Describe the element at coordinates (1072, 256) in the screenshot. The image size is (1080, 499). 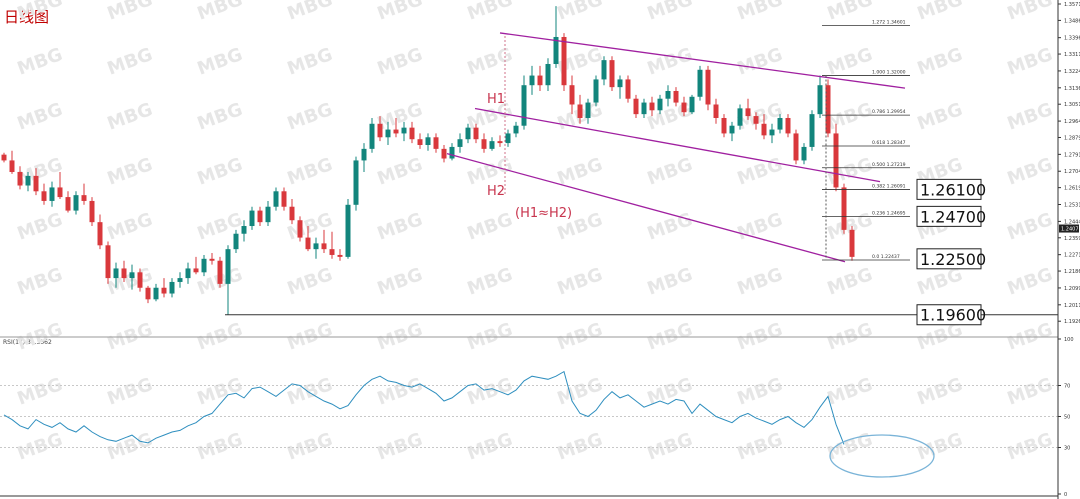
I see `y-tick-label: 1.22715` at that location.